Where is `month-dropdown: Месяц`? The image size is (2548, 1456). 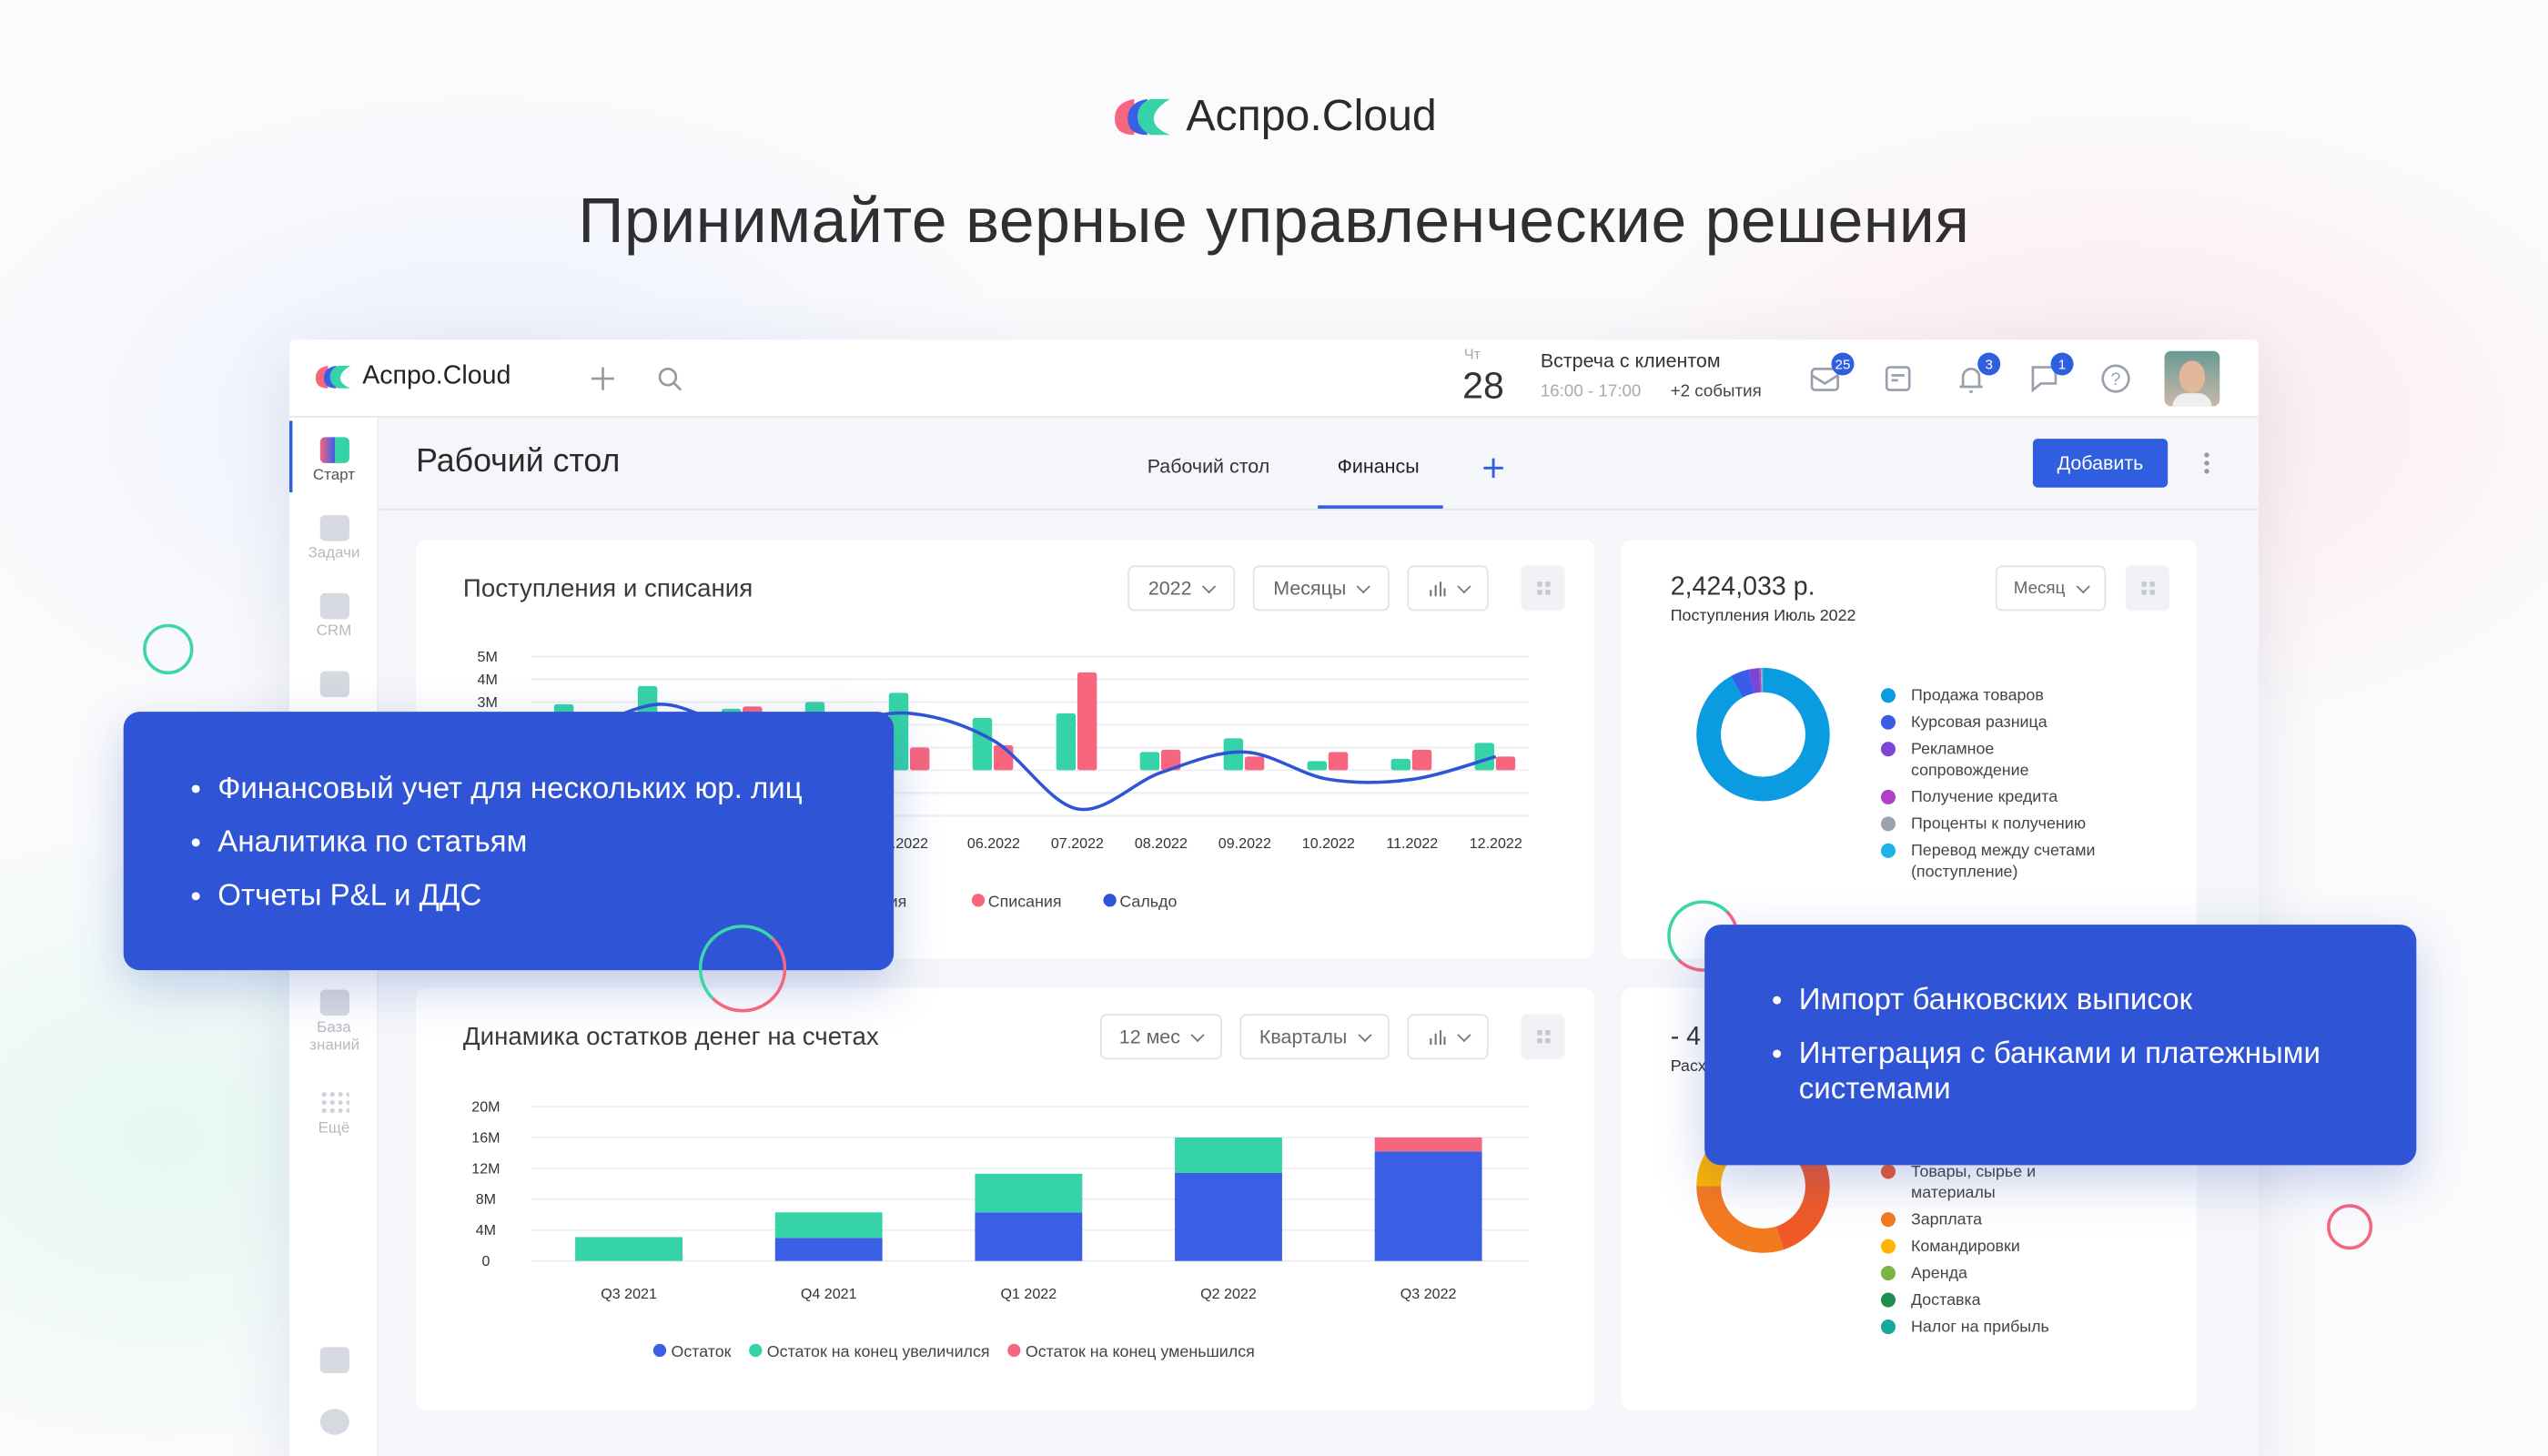 month-dropdown: Месяц is located at coordinates (2051, 589).